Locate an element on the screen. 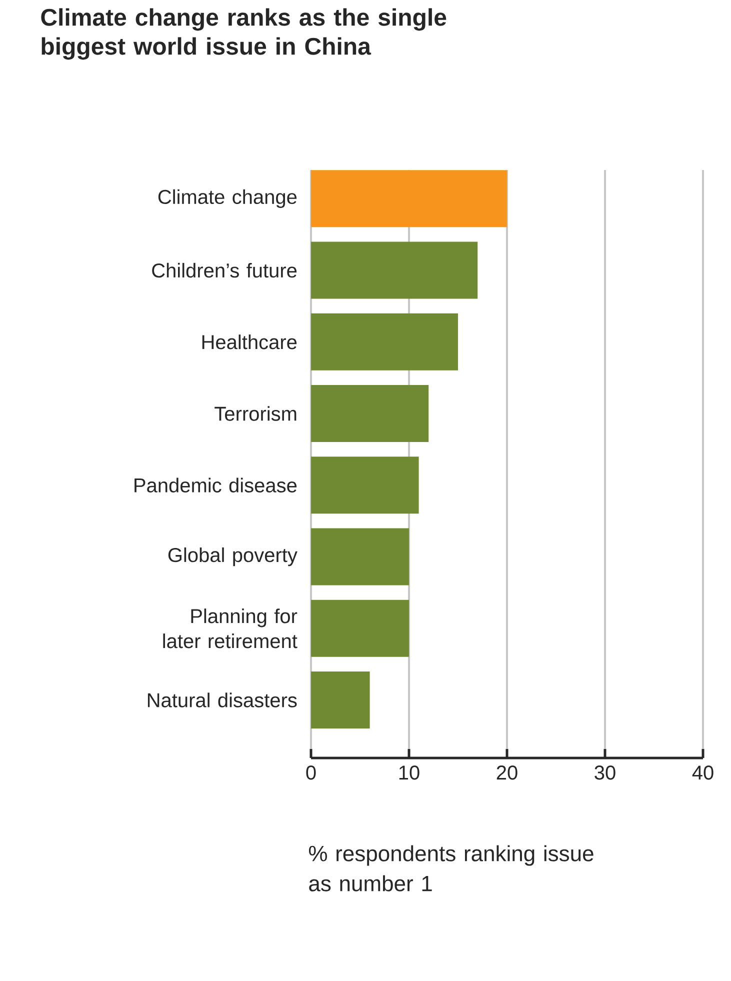 This screenshot has width=731, height=981. chart-title: Climate change ranks as the single biggest world issue in China is located at coordinates (243, 34).